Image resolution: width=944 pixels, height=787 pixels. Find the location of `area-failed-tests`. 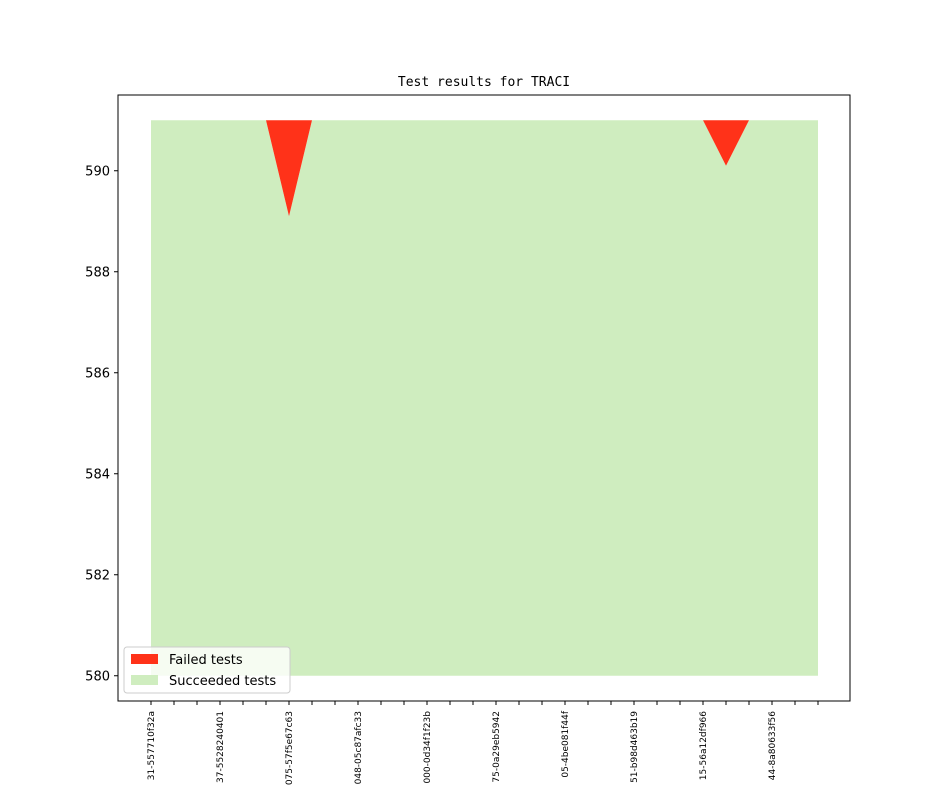

area-failed-tests is located at coordinates (484, 168).